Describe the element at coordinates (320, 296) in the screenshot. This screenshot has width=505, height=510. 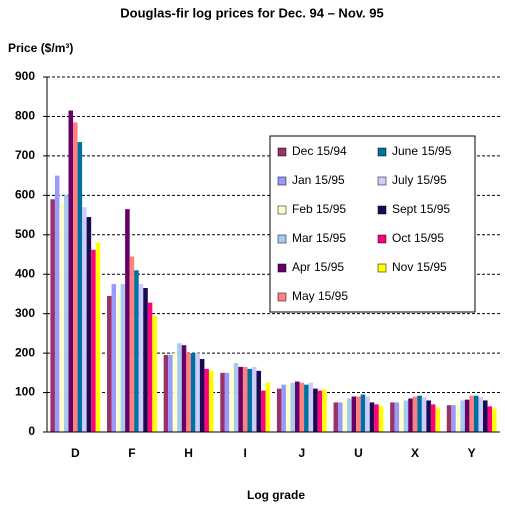
I see `legend-label: May 15/95` at that location.